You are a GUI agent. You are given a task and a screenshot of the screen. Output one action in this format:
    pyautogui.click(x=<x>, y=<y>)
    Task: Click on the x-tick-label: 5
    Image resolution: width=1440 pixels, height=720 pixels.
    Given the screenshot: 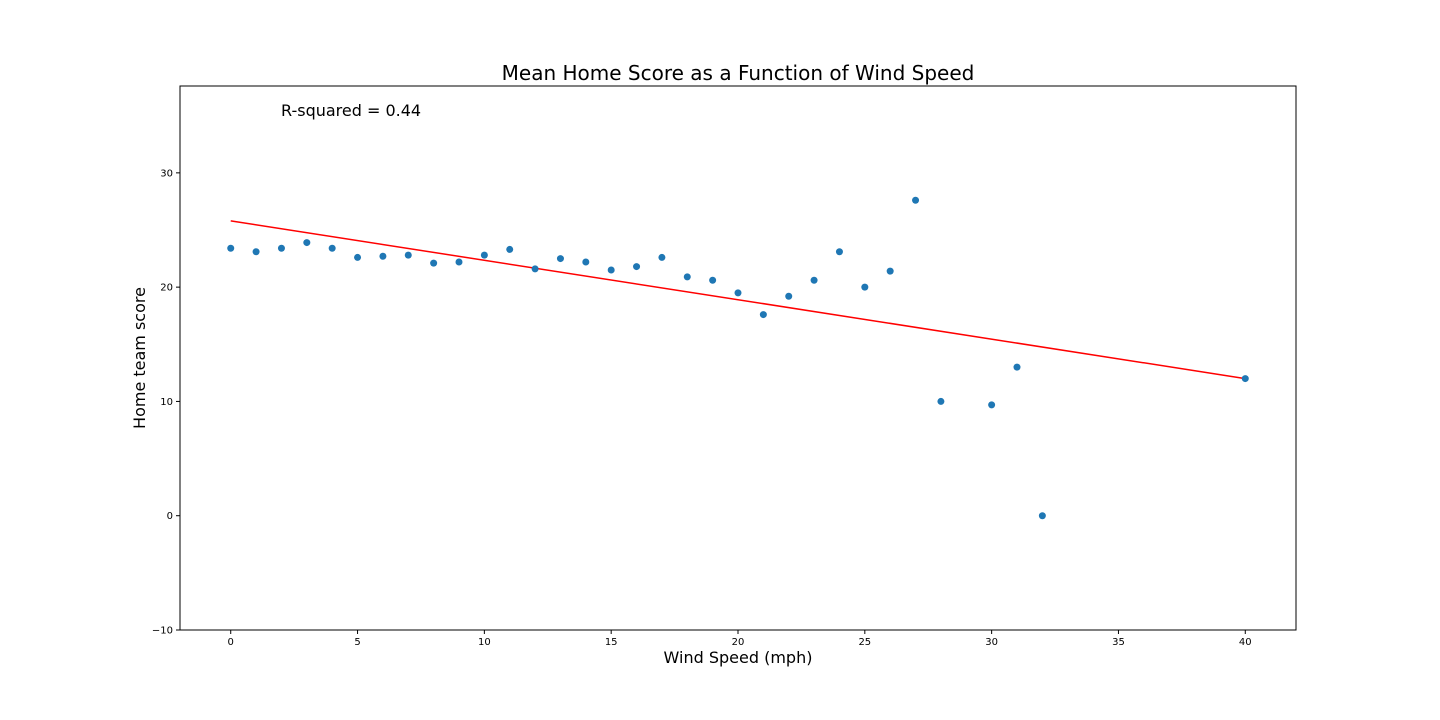 What is the action you would take?
    pyautogui.click(x=357, y=642)
    